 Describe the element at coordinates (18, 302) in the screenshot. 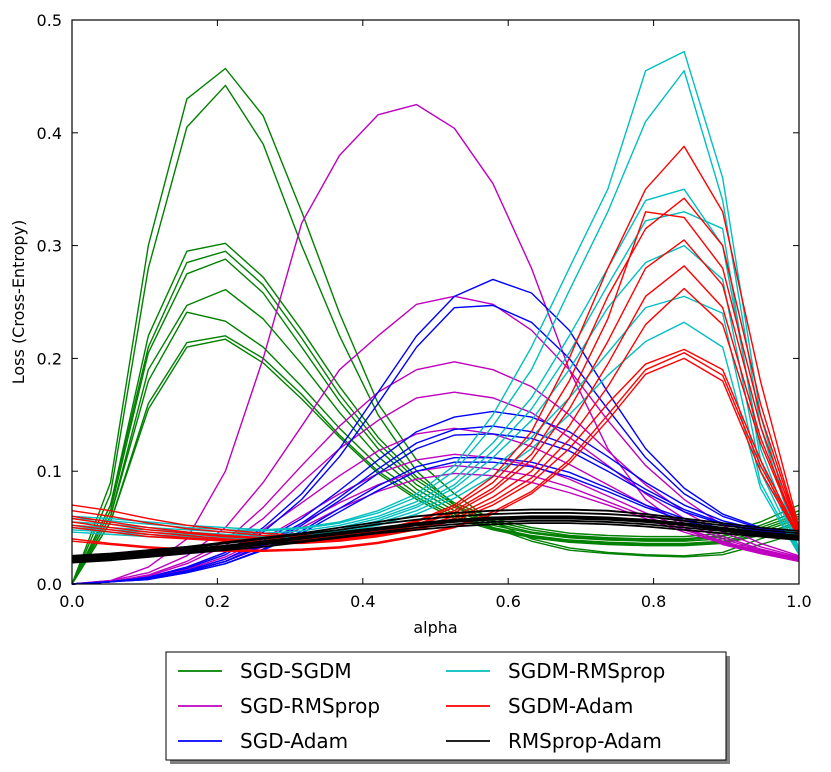

I see `y-axis-label: Loss (Cross-Entropy)` at that location.